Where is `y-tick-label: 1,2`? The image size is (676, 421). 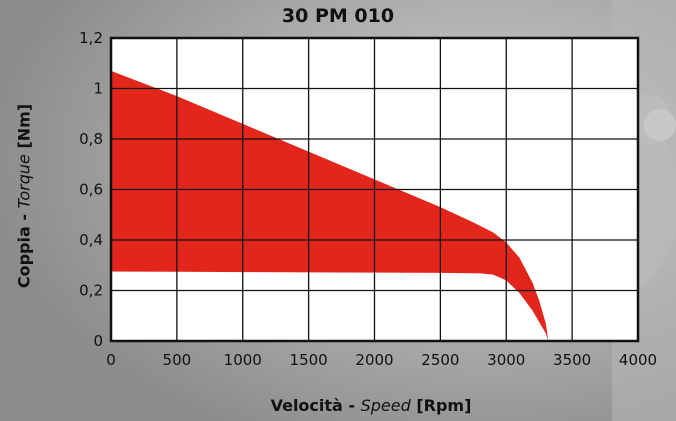
y-tick-label: 1,2 is located at coordinates (91, 38).